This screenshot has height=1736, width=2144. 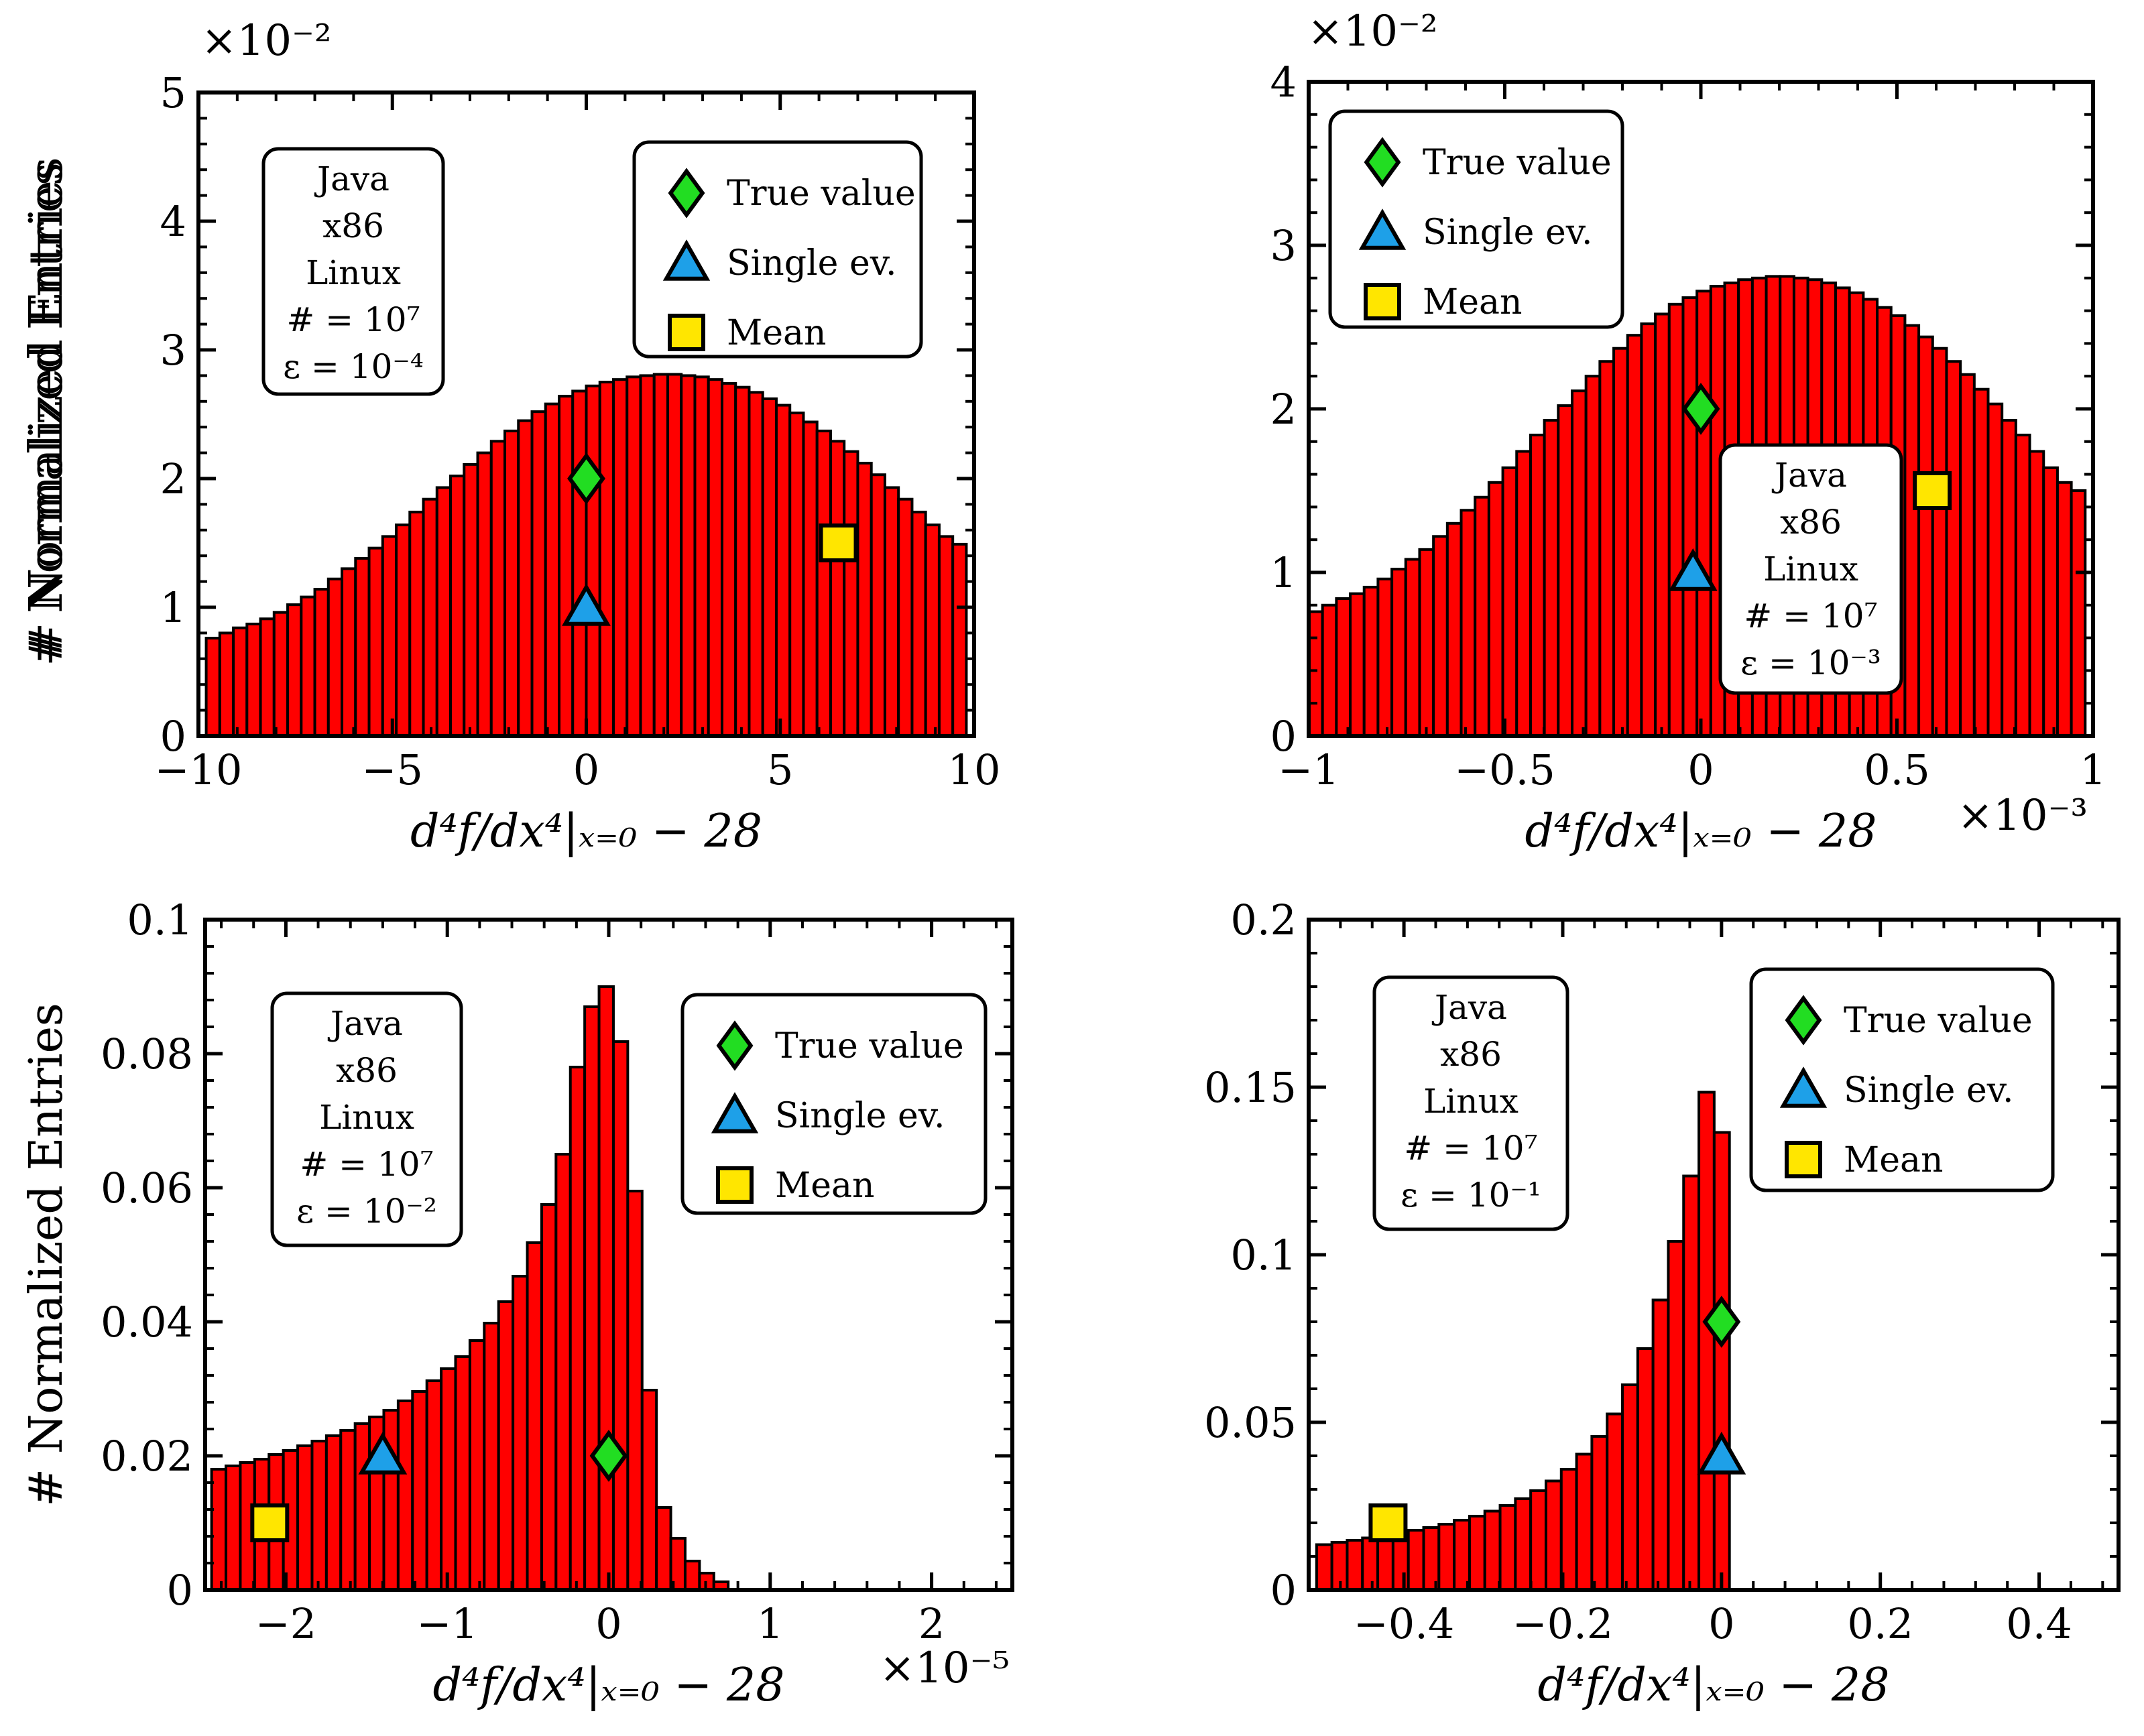 What do you see at coordinates (1932, 490) in the screenshot?
I see `marker-mean` at bounding box center [1932, 490].